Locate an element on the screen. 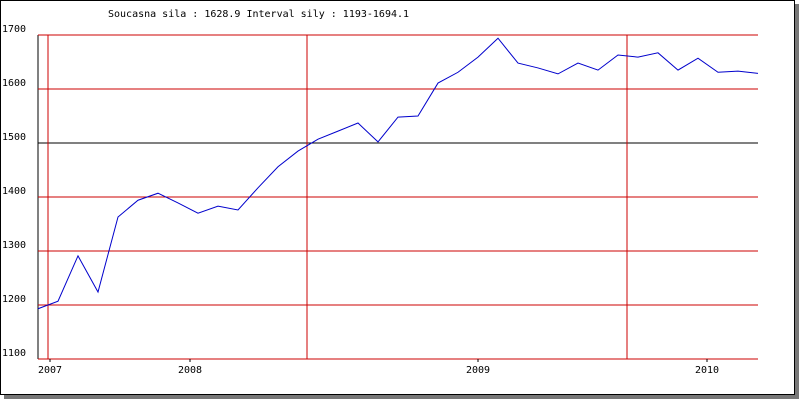 The height and width of the screenshot is (404, 800). y-tick-label: 1400 is located at coordinates (14, 191).